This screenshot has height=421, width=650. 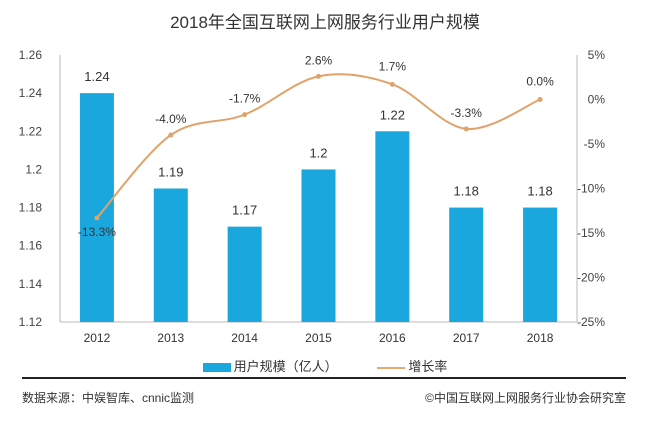 I want to click on right-tick-label: -15%, so click(x=591, y=233).